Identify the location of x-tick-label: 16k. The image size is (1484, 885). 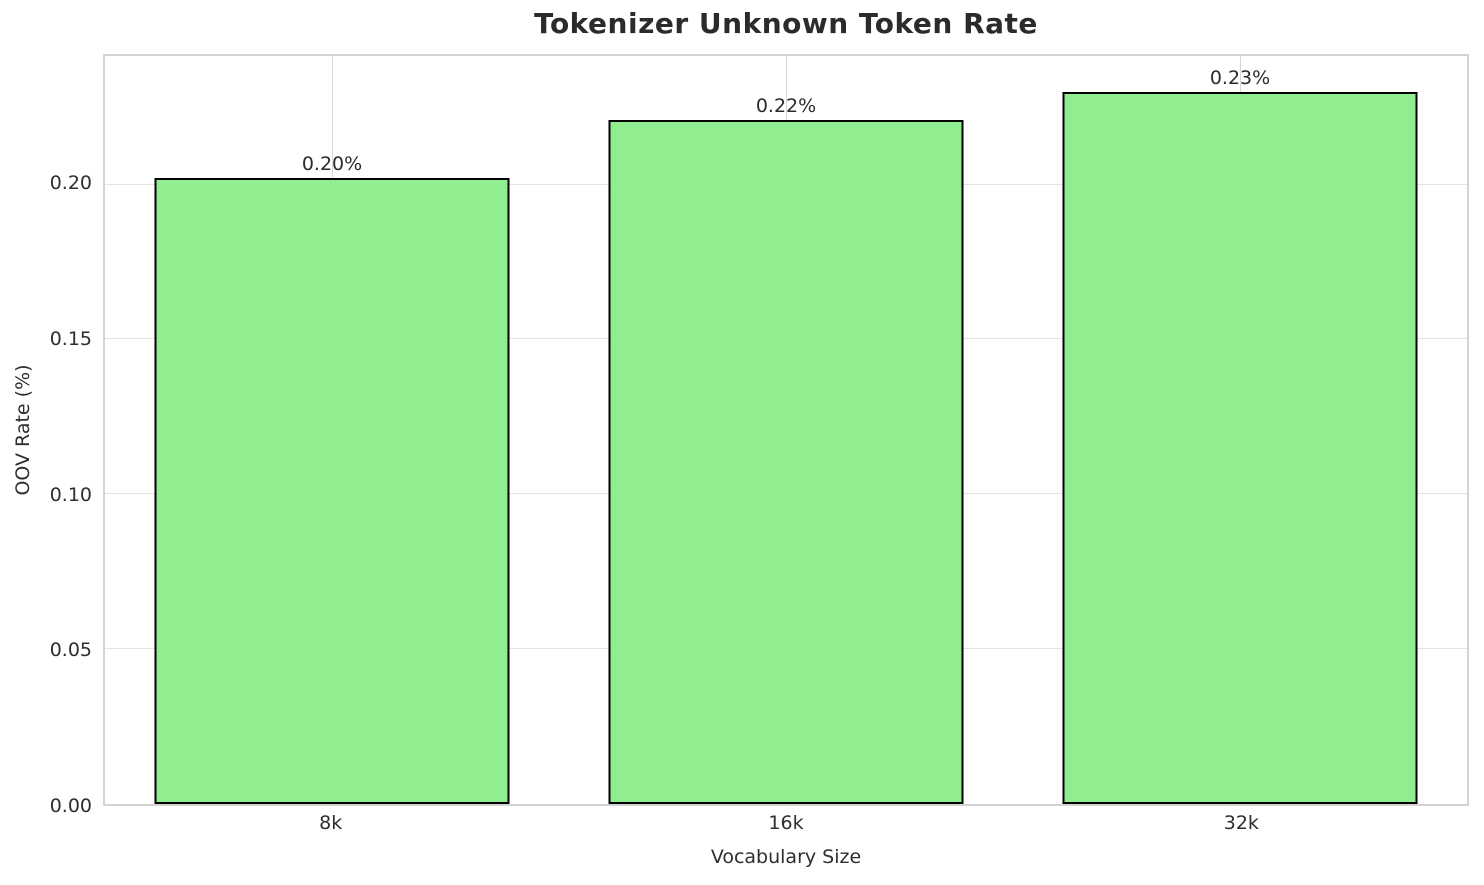
(786, 823).